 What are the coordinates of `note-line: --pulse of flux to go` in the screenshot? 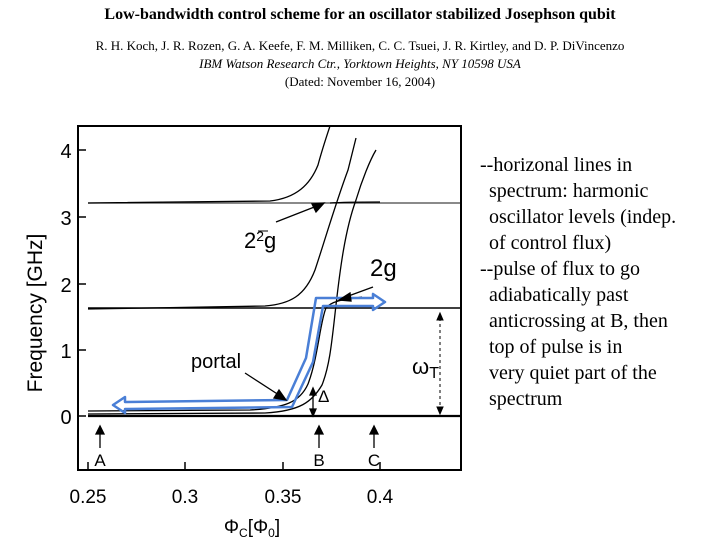 It's located at (560, 269).